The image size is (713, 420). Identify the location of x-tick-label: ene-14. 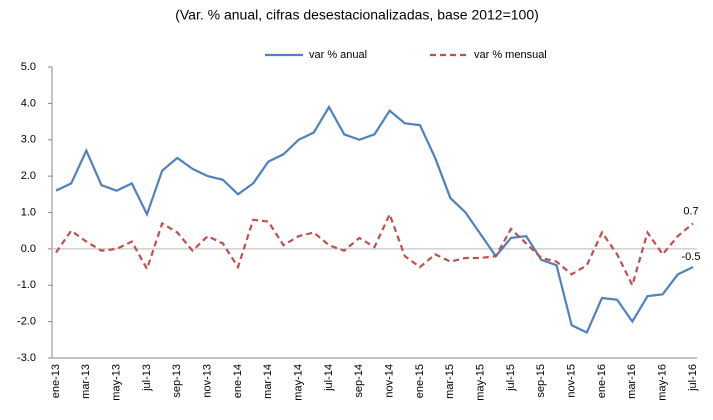
(238, 381).